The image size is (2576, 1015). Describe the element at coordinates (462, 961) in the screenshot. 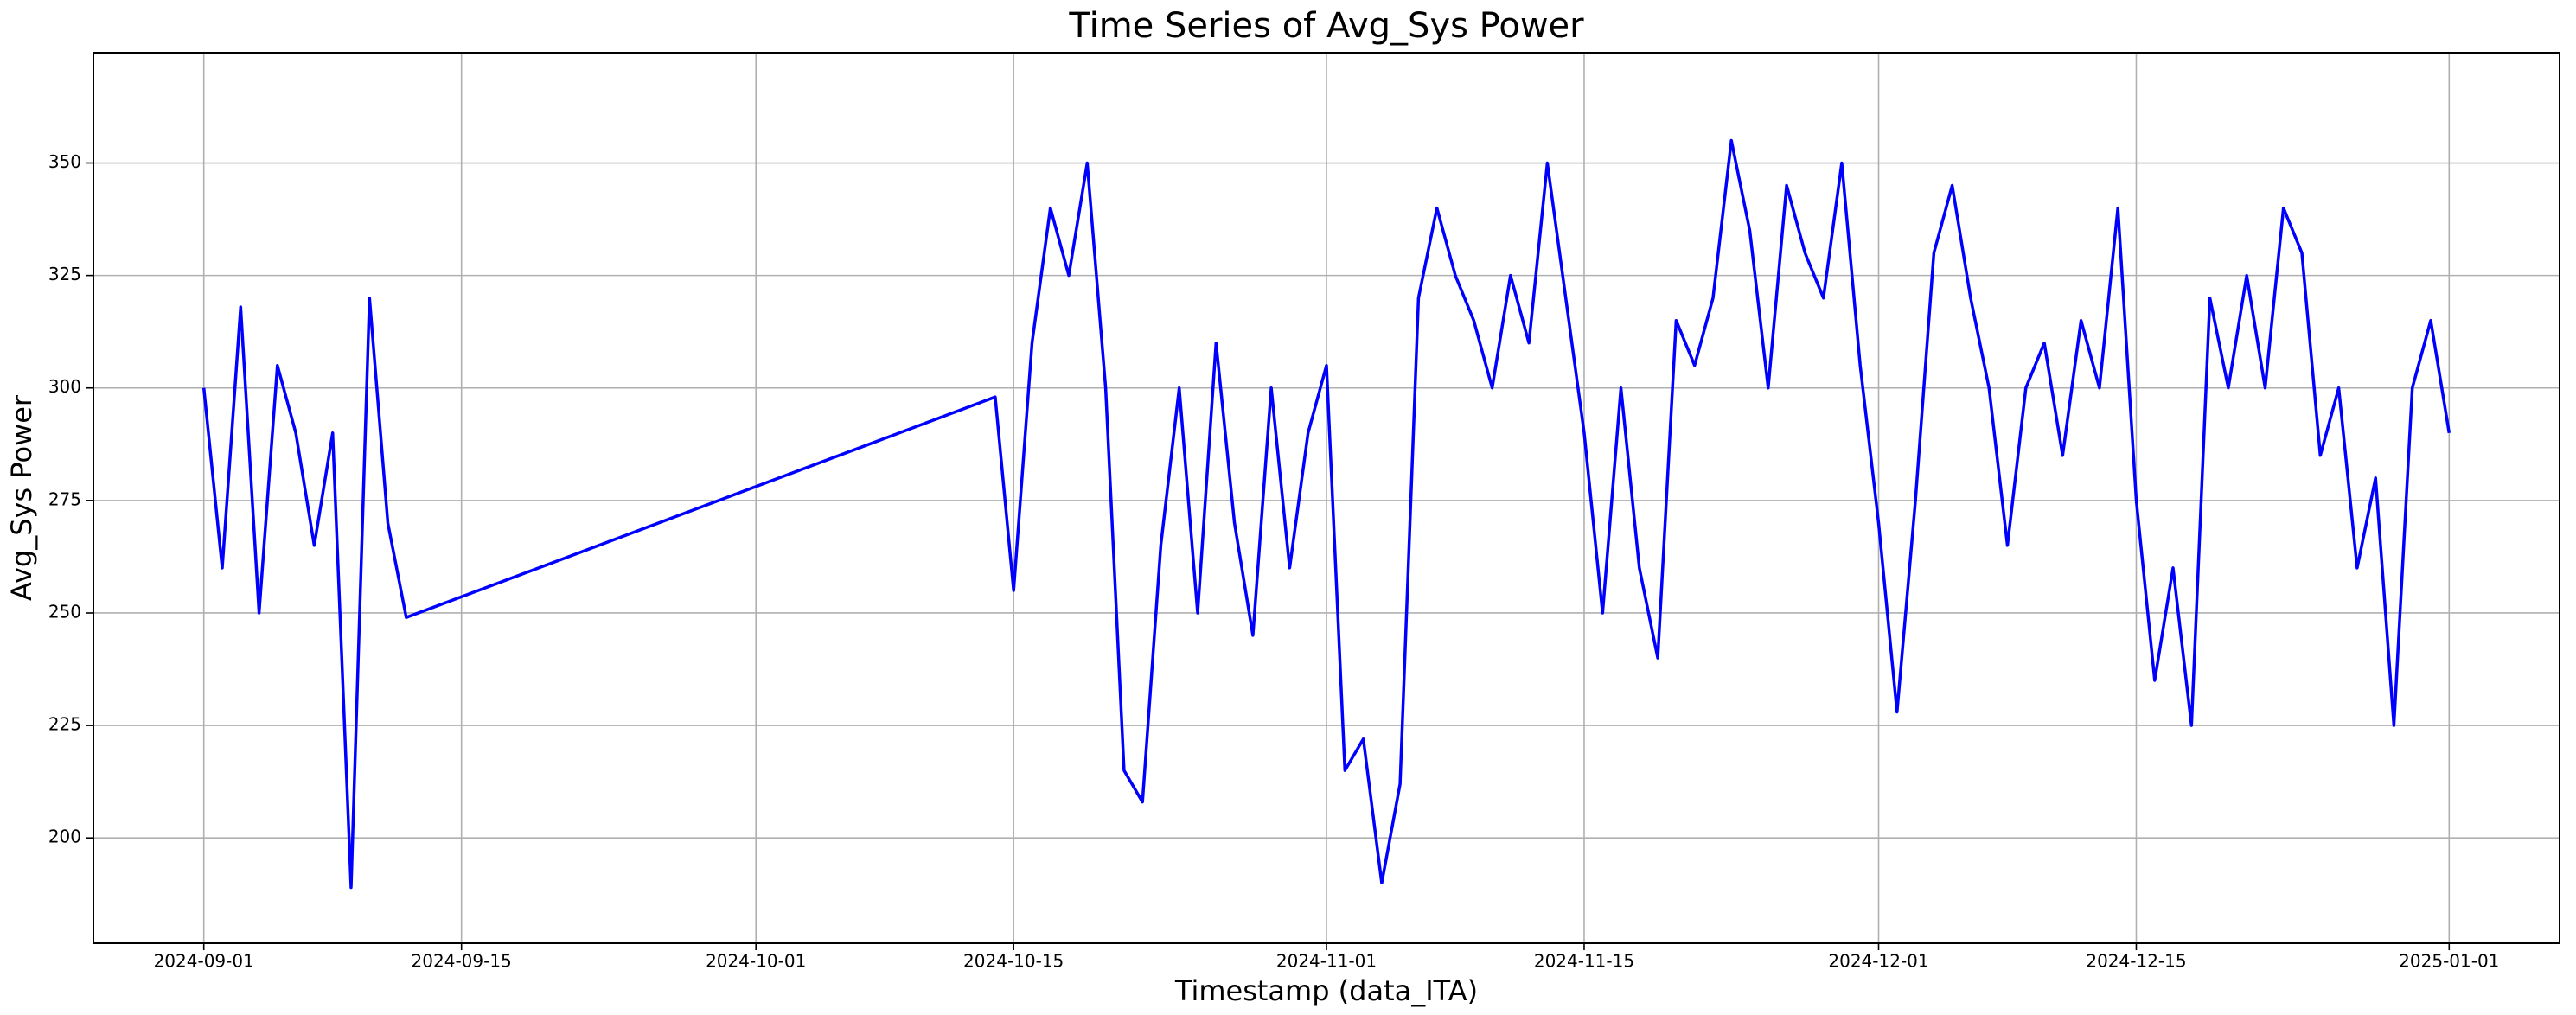

I see `x-tick-label: 2024-09-15` at that location.